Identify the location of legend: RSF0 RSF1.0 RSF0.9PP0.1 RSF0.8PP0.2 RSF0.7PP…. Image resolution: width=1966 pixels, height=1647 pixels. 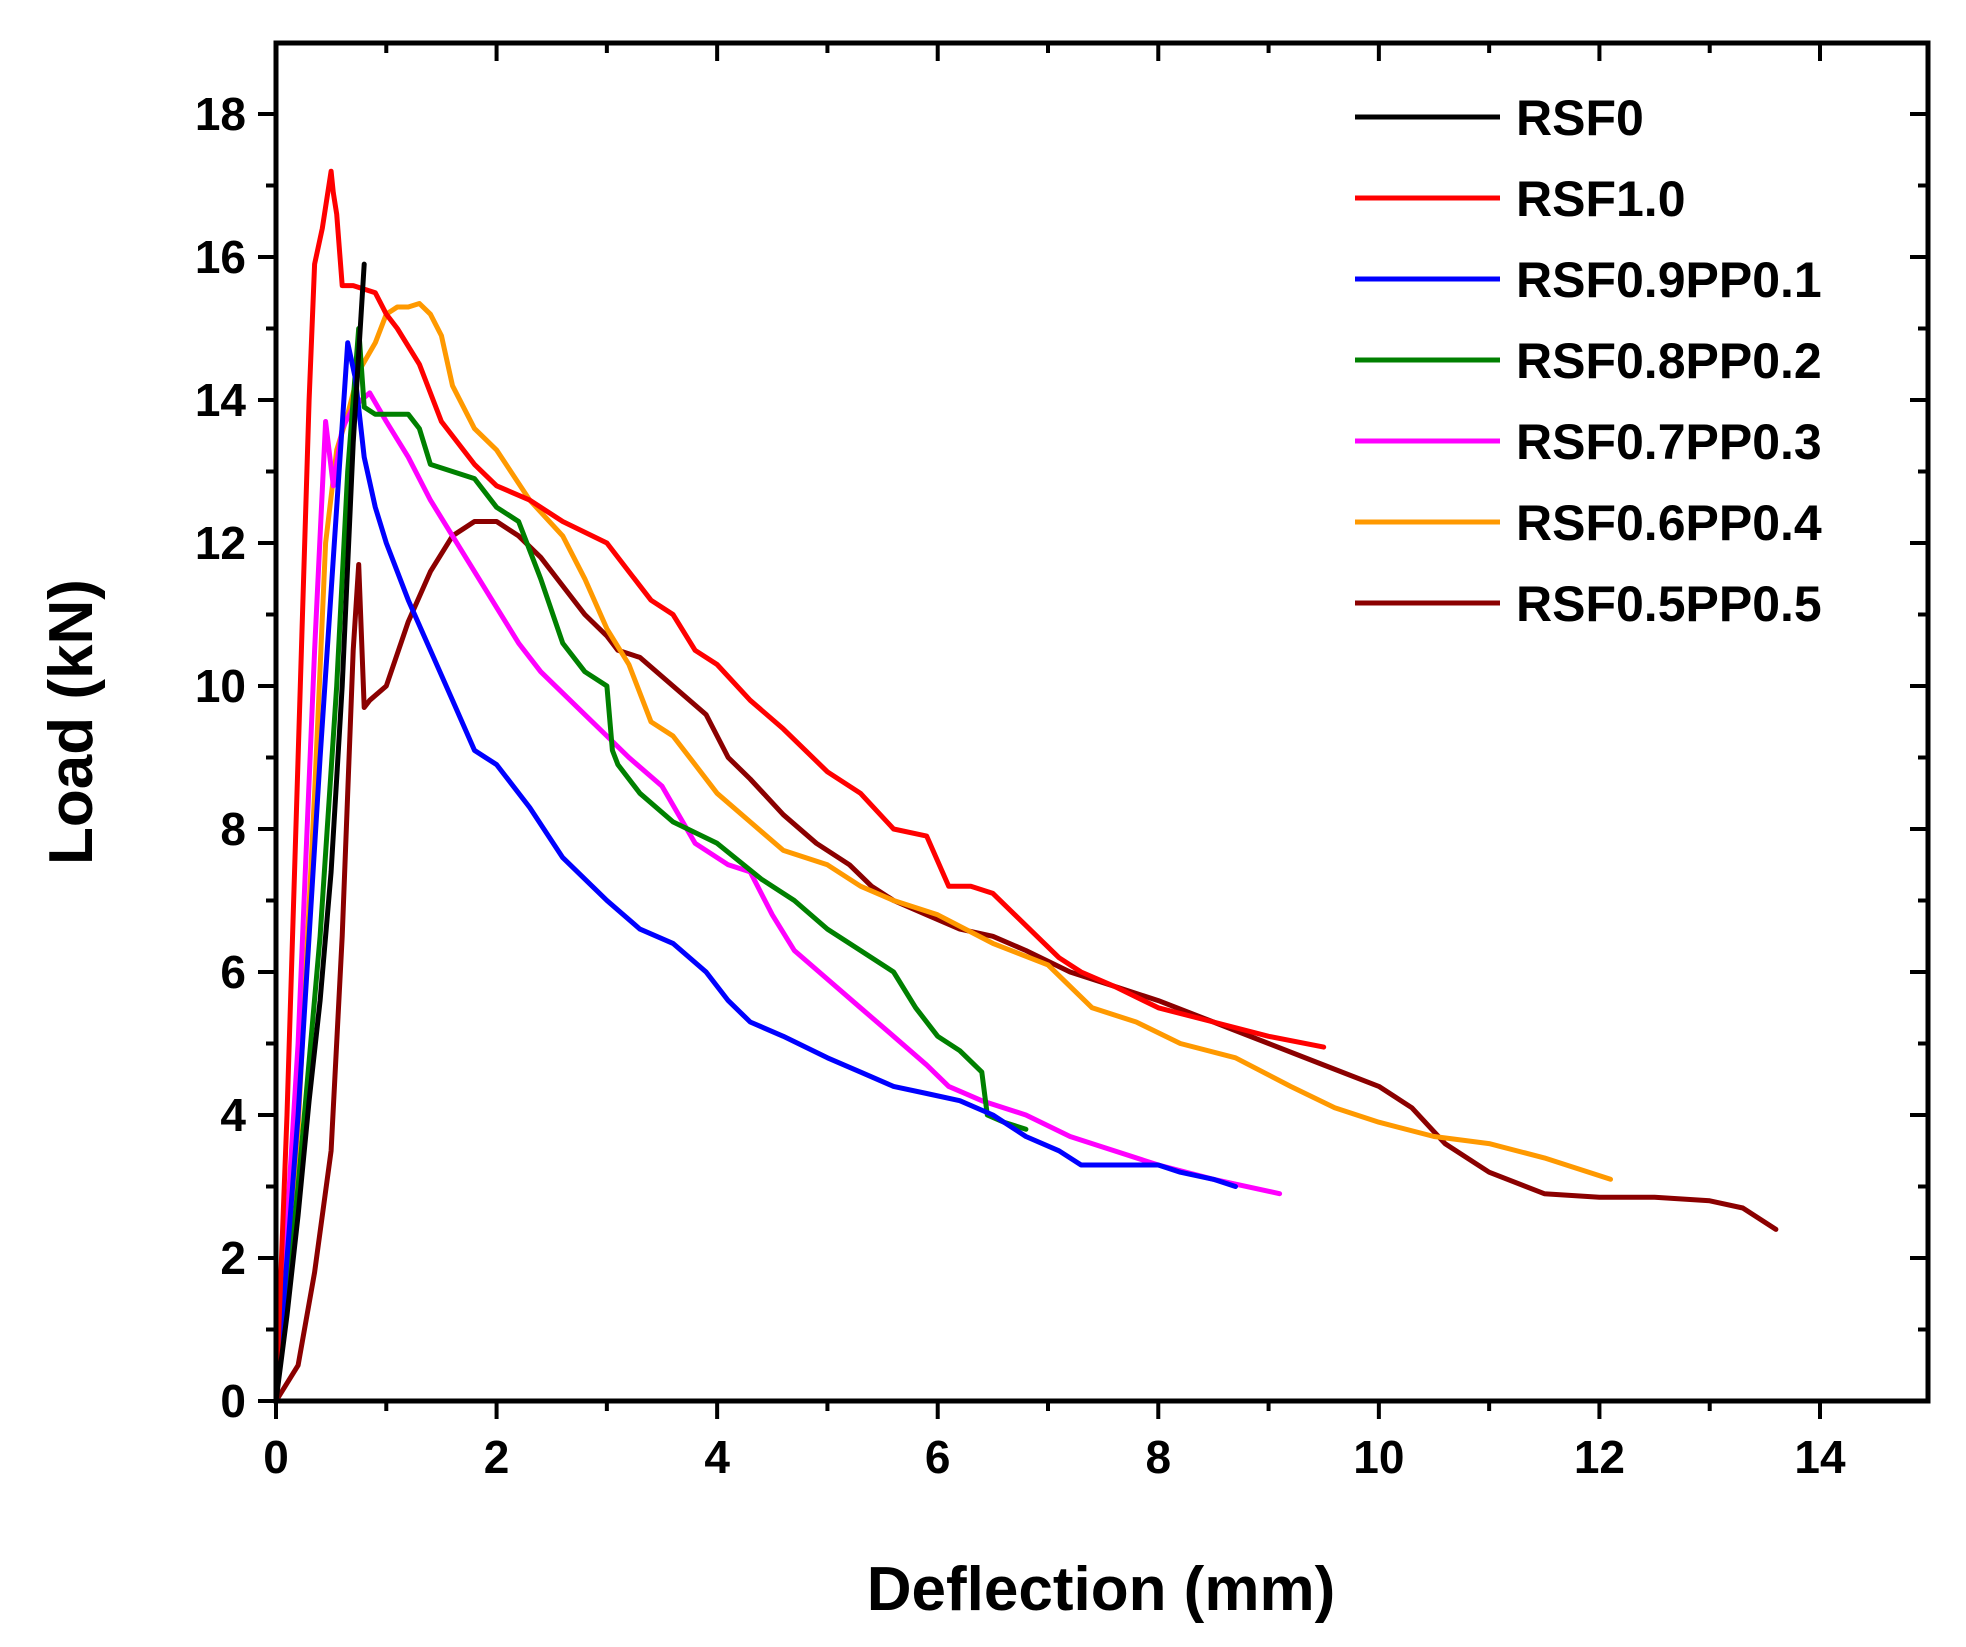
(1588, 361).